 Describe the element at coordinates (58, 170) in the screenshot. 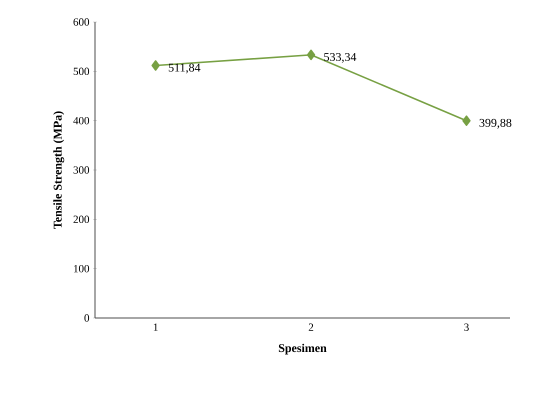

I see `y-axis-title: Tensile Strength (MPa)` at that location.